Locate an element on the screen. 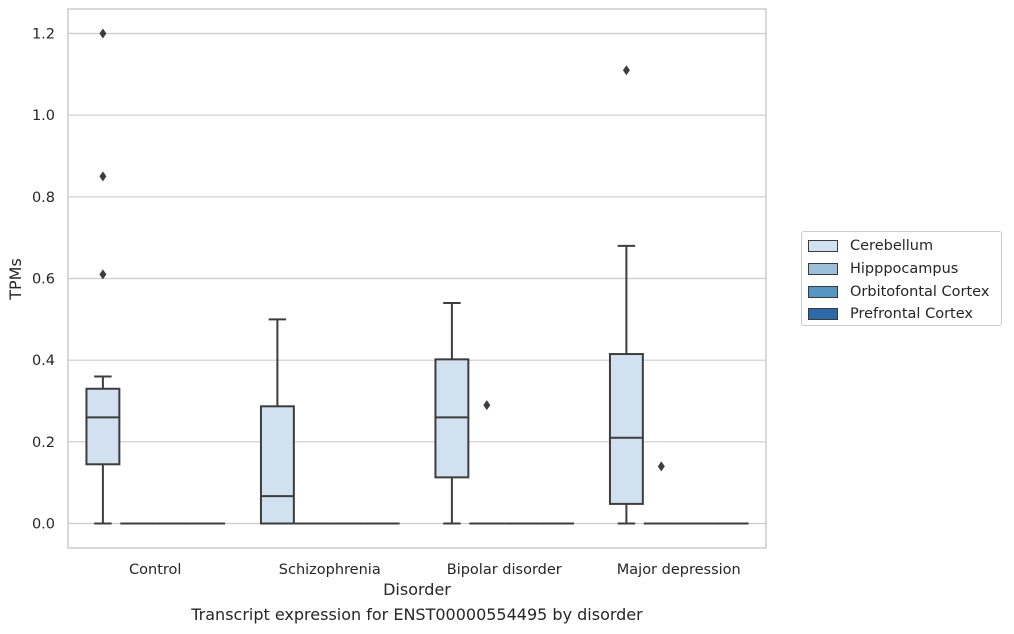 Image resolution: width=1014 pixels, height=634 pixels. legend-item: Cerebellum is located at coordinates (904, 246).